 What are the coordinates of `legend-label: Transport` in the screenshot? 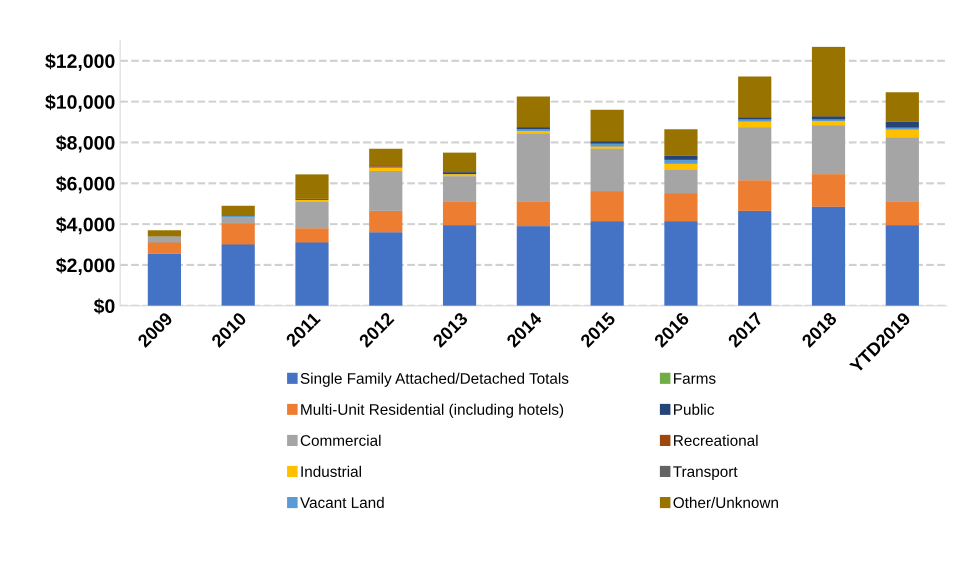 It's located at (705, 473).